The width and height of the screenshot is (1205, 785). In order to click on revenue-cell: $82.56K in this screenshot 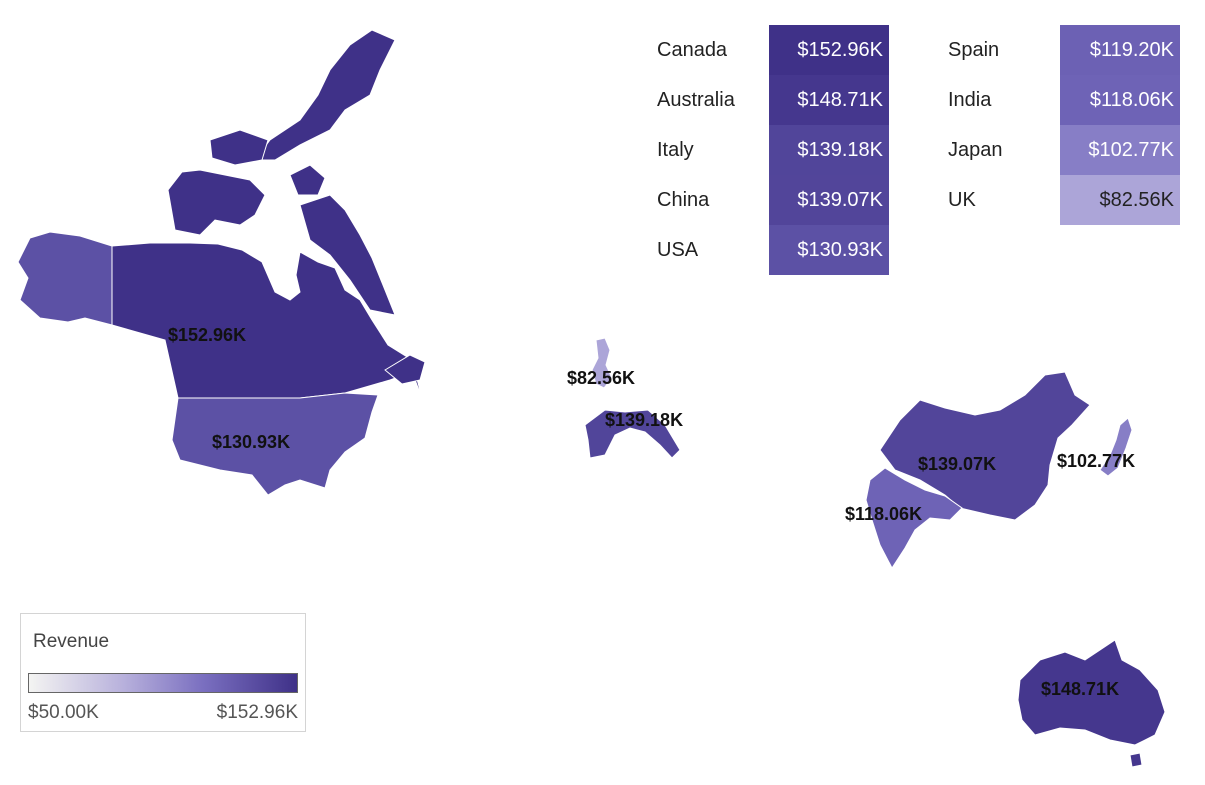, I will do `click(1120, 200)`.